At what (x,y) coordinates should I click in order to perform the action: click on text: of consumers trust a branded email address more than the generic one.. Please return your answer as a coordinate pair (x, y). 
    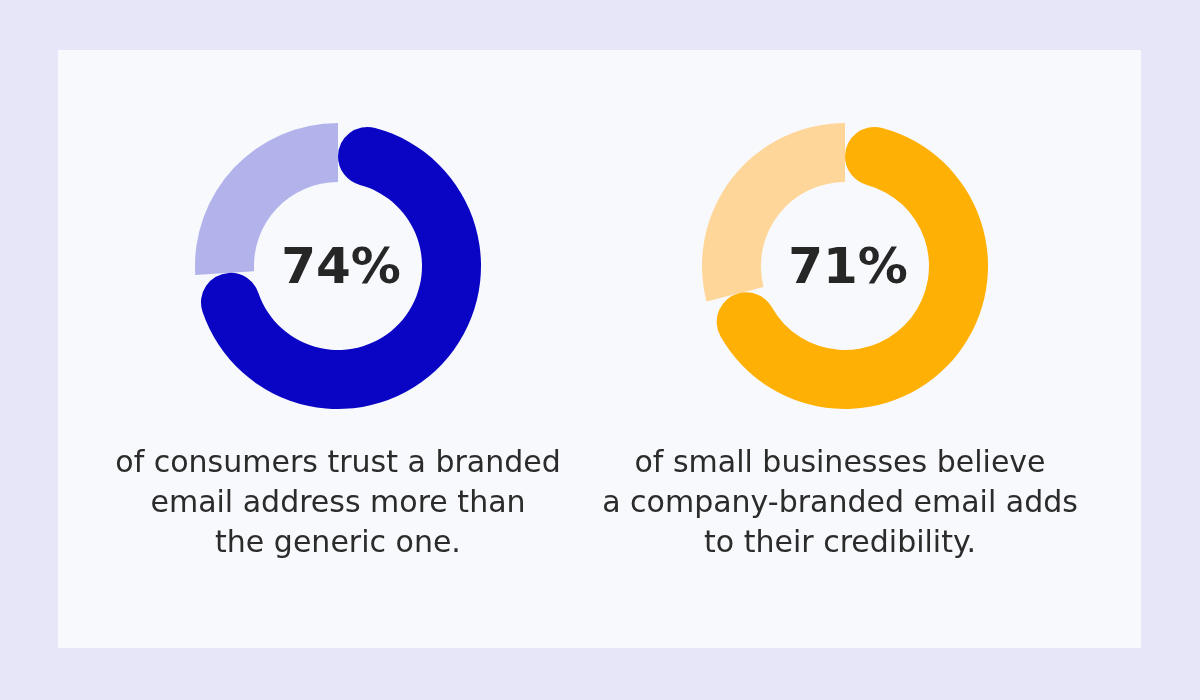
    Looking at the image, I should click on (338, 501).